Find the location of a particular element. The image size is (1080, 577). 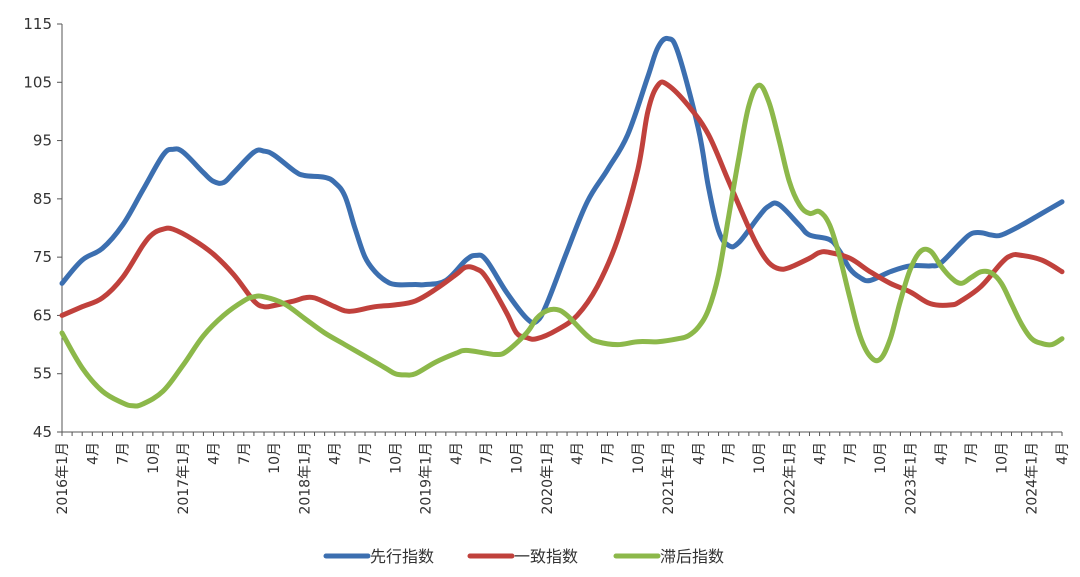

y-tick-label: 85 is located at coordinates (42, 199).